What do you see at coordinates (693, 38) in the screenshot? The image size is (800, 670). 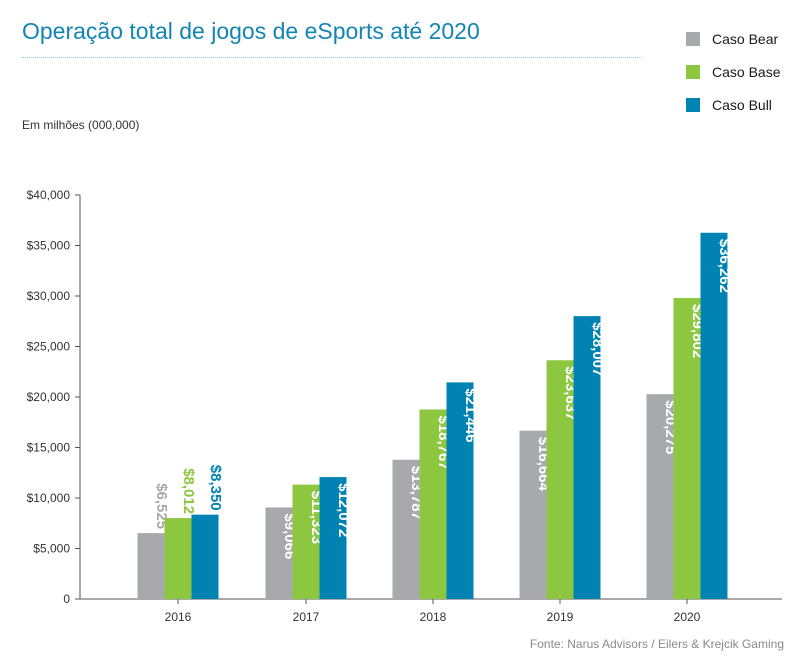 I see `legend-swatch-bear` at bounding box center [693, 38].